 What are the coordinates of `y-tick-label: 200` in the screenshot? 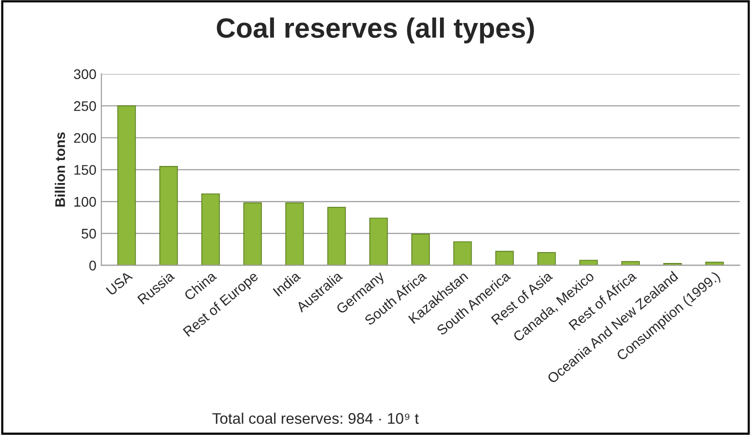 It's located at (85, 138).